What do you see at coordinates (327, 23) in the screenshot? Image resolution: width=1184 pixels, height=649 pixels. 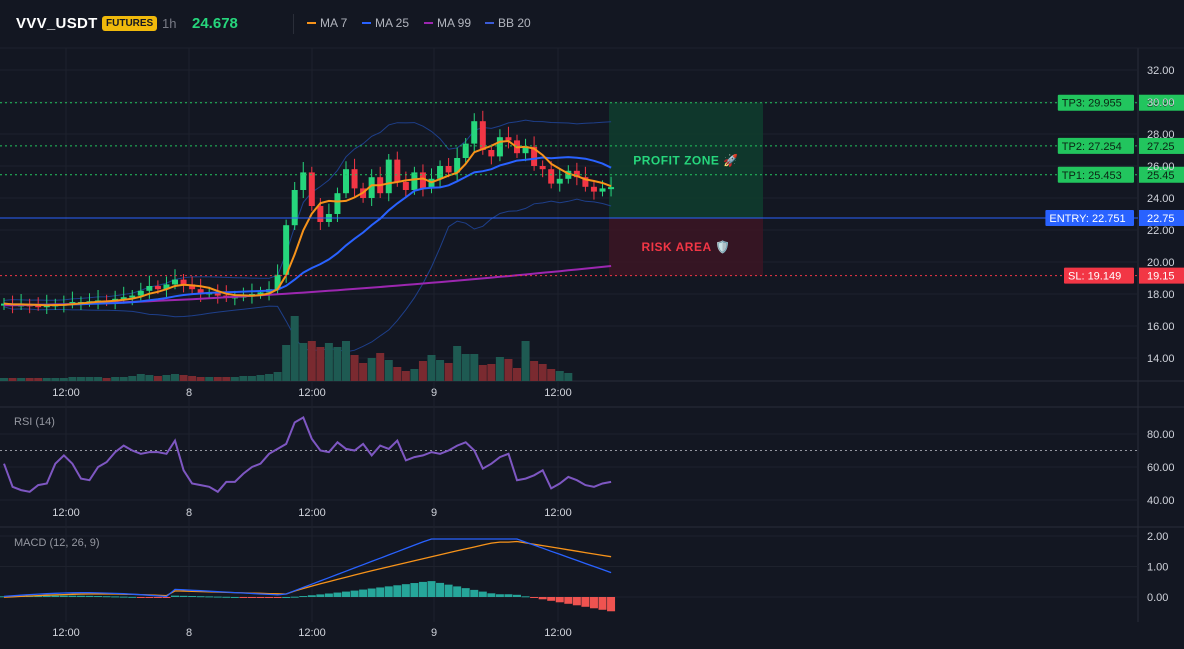 I see `legend-ma7: MA 7` at bounding box center [327, 23].